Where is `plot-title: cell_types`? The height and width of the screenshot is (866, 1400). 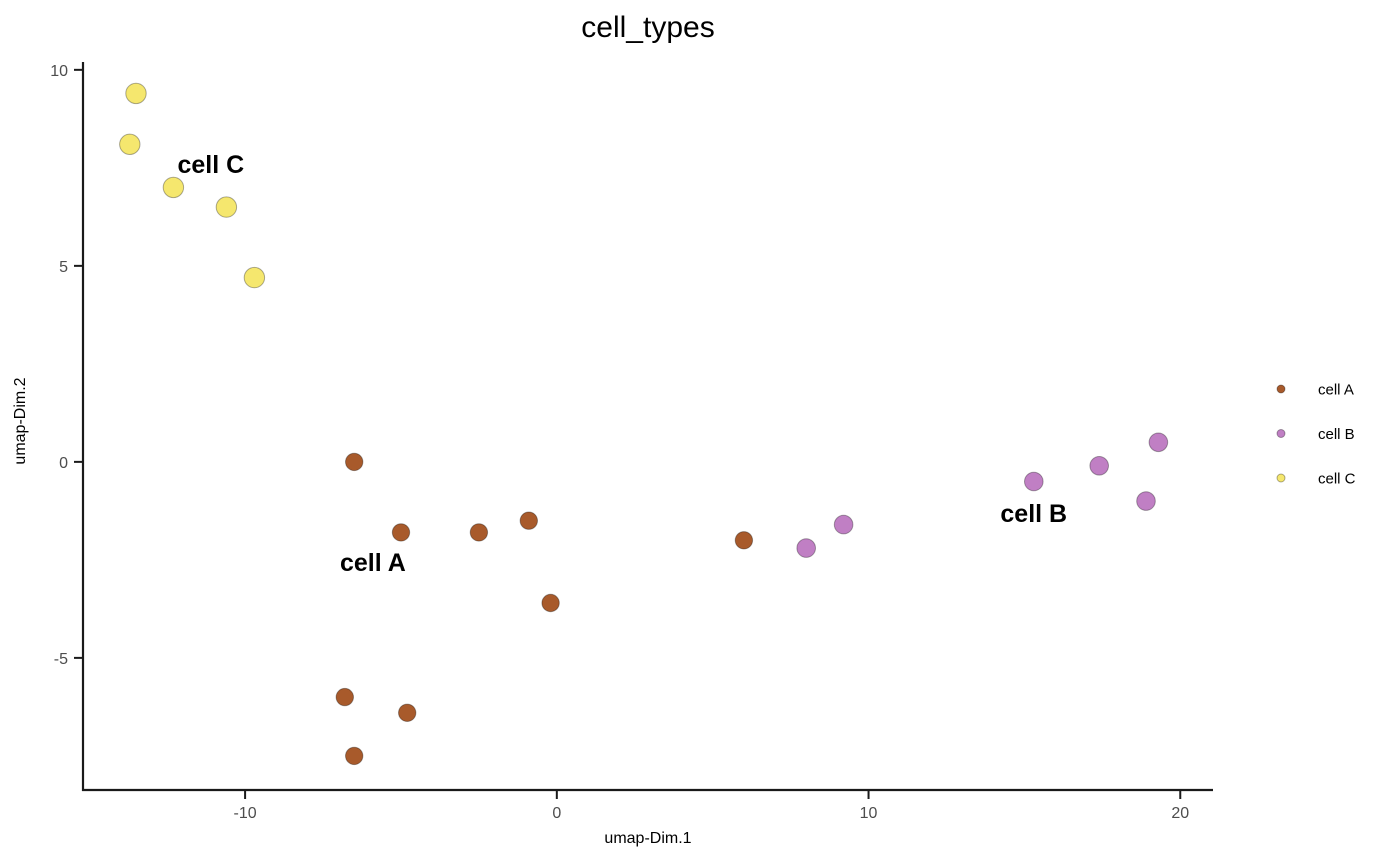
plot-title: cell_types is located at coordinates (648, 27).